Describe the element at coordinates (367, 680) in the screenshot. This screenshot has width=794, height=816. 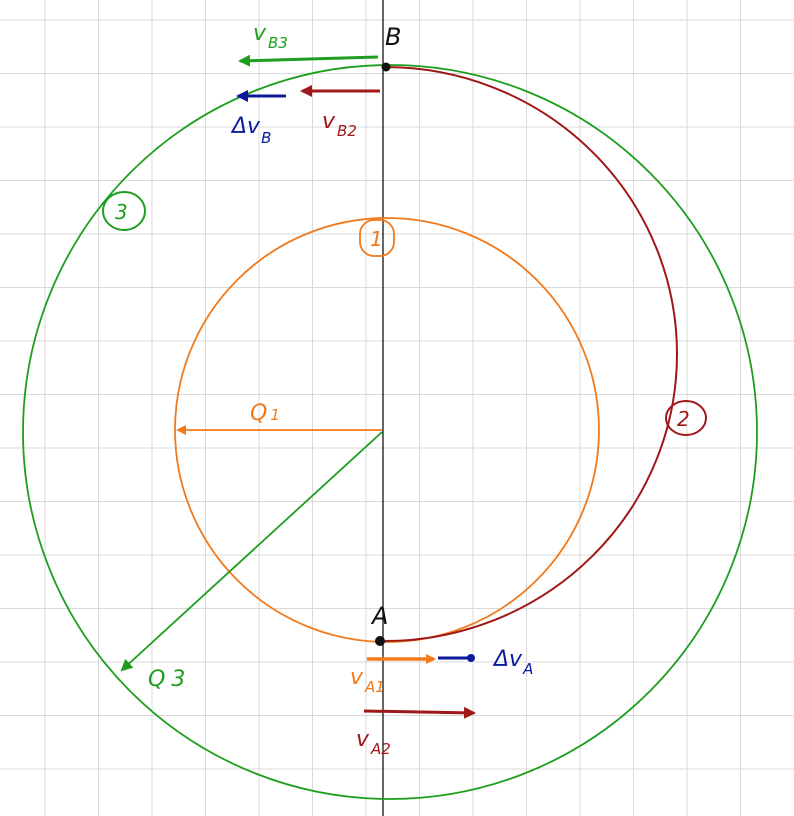
I see `velocity-a1-label: v A1` at that location.